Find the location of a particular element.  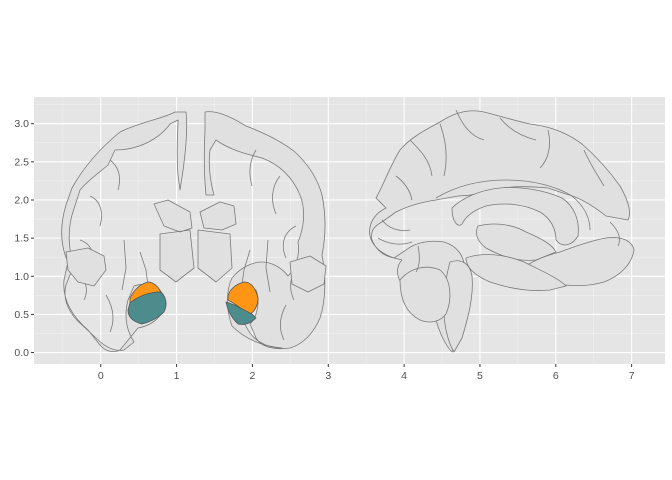

y-tick-label: 3.0 is located at coordinates (21, 124).